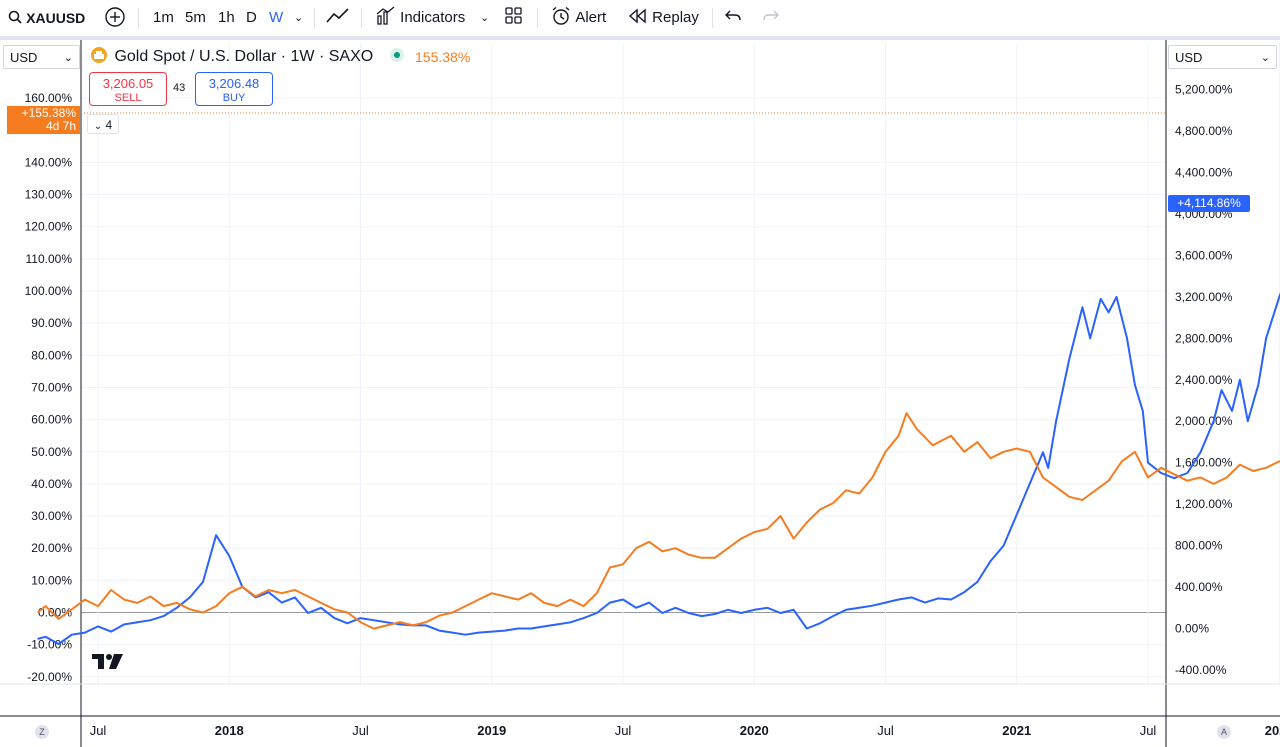  What do you see at coordinates (1224, 732) in the screenshot?
I see `auto-scale-button: A` at bounding box center [1224, 732].